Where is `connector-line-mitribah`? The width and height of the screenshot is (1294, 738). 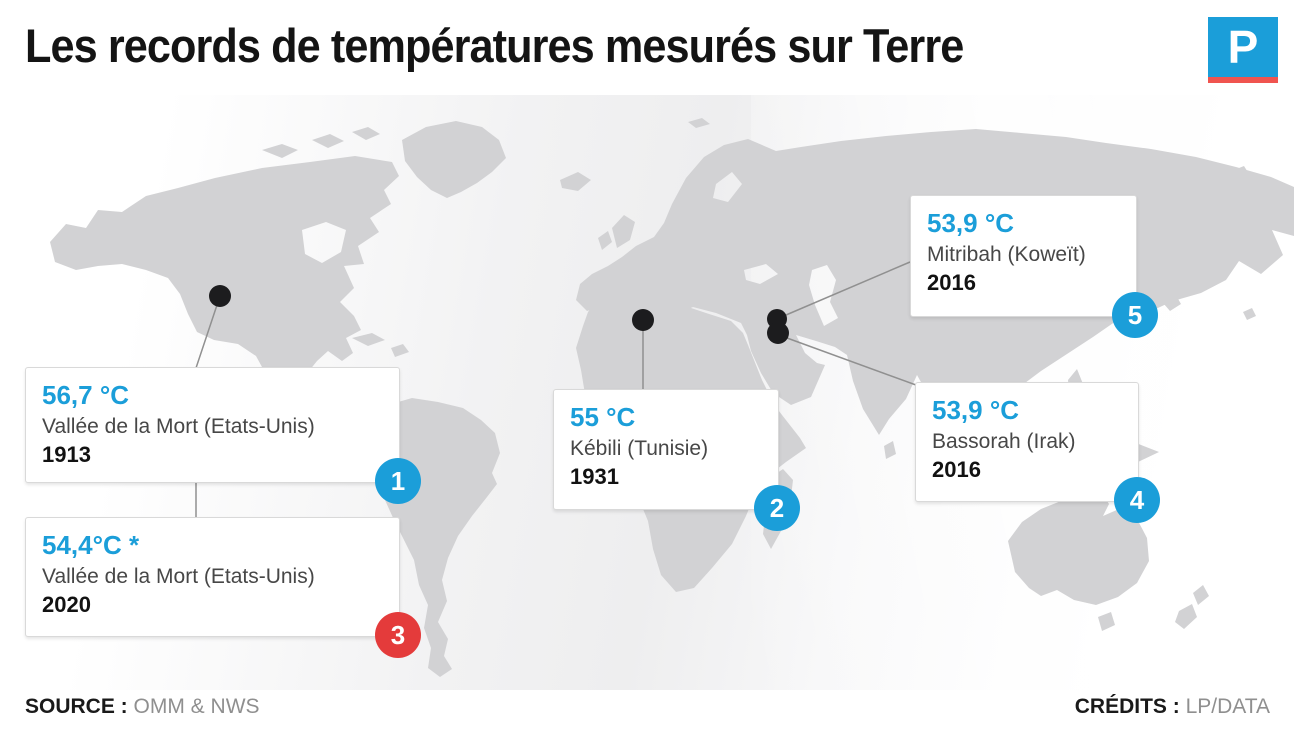 connector-line-mitribah is located at coordinates (848, 288).